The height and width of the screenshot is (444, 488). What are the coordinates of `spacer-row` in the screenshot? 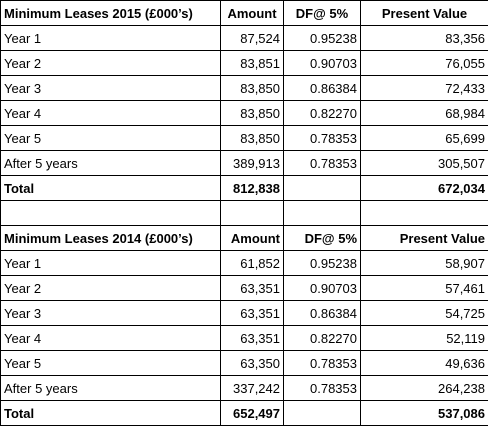 It's located at (244, 213).